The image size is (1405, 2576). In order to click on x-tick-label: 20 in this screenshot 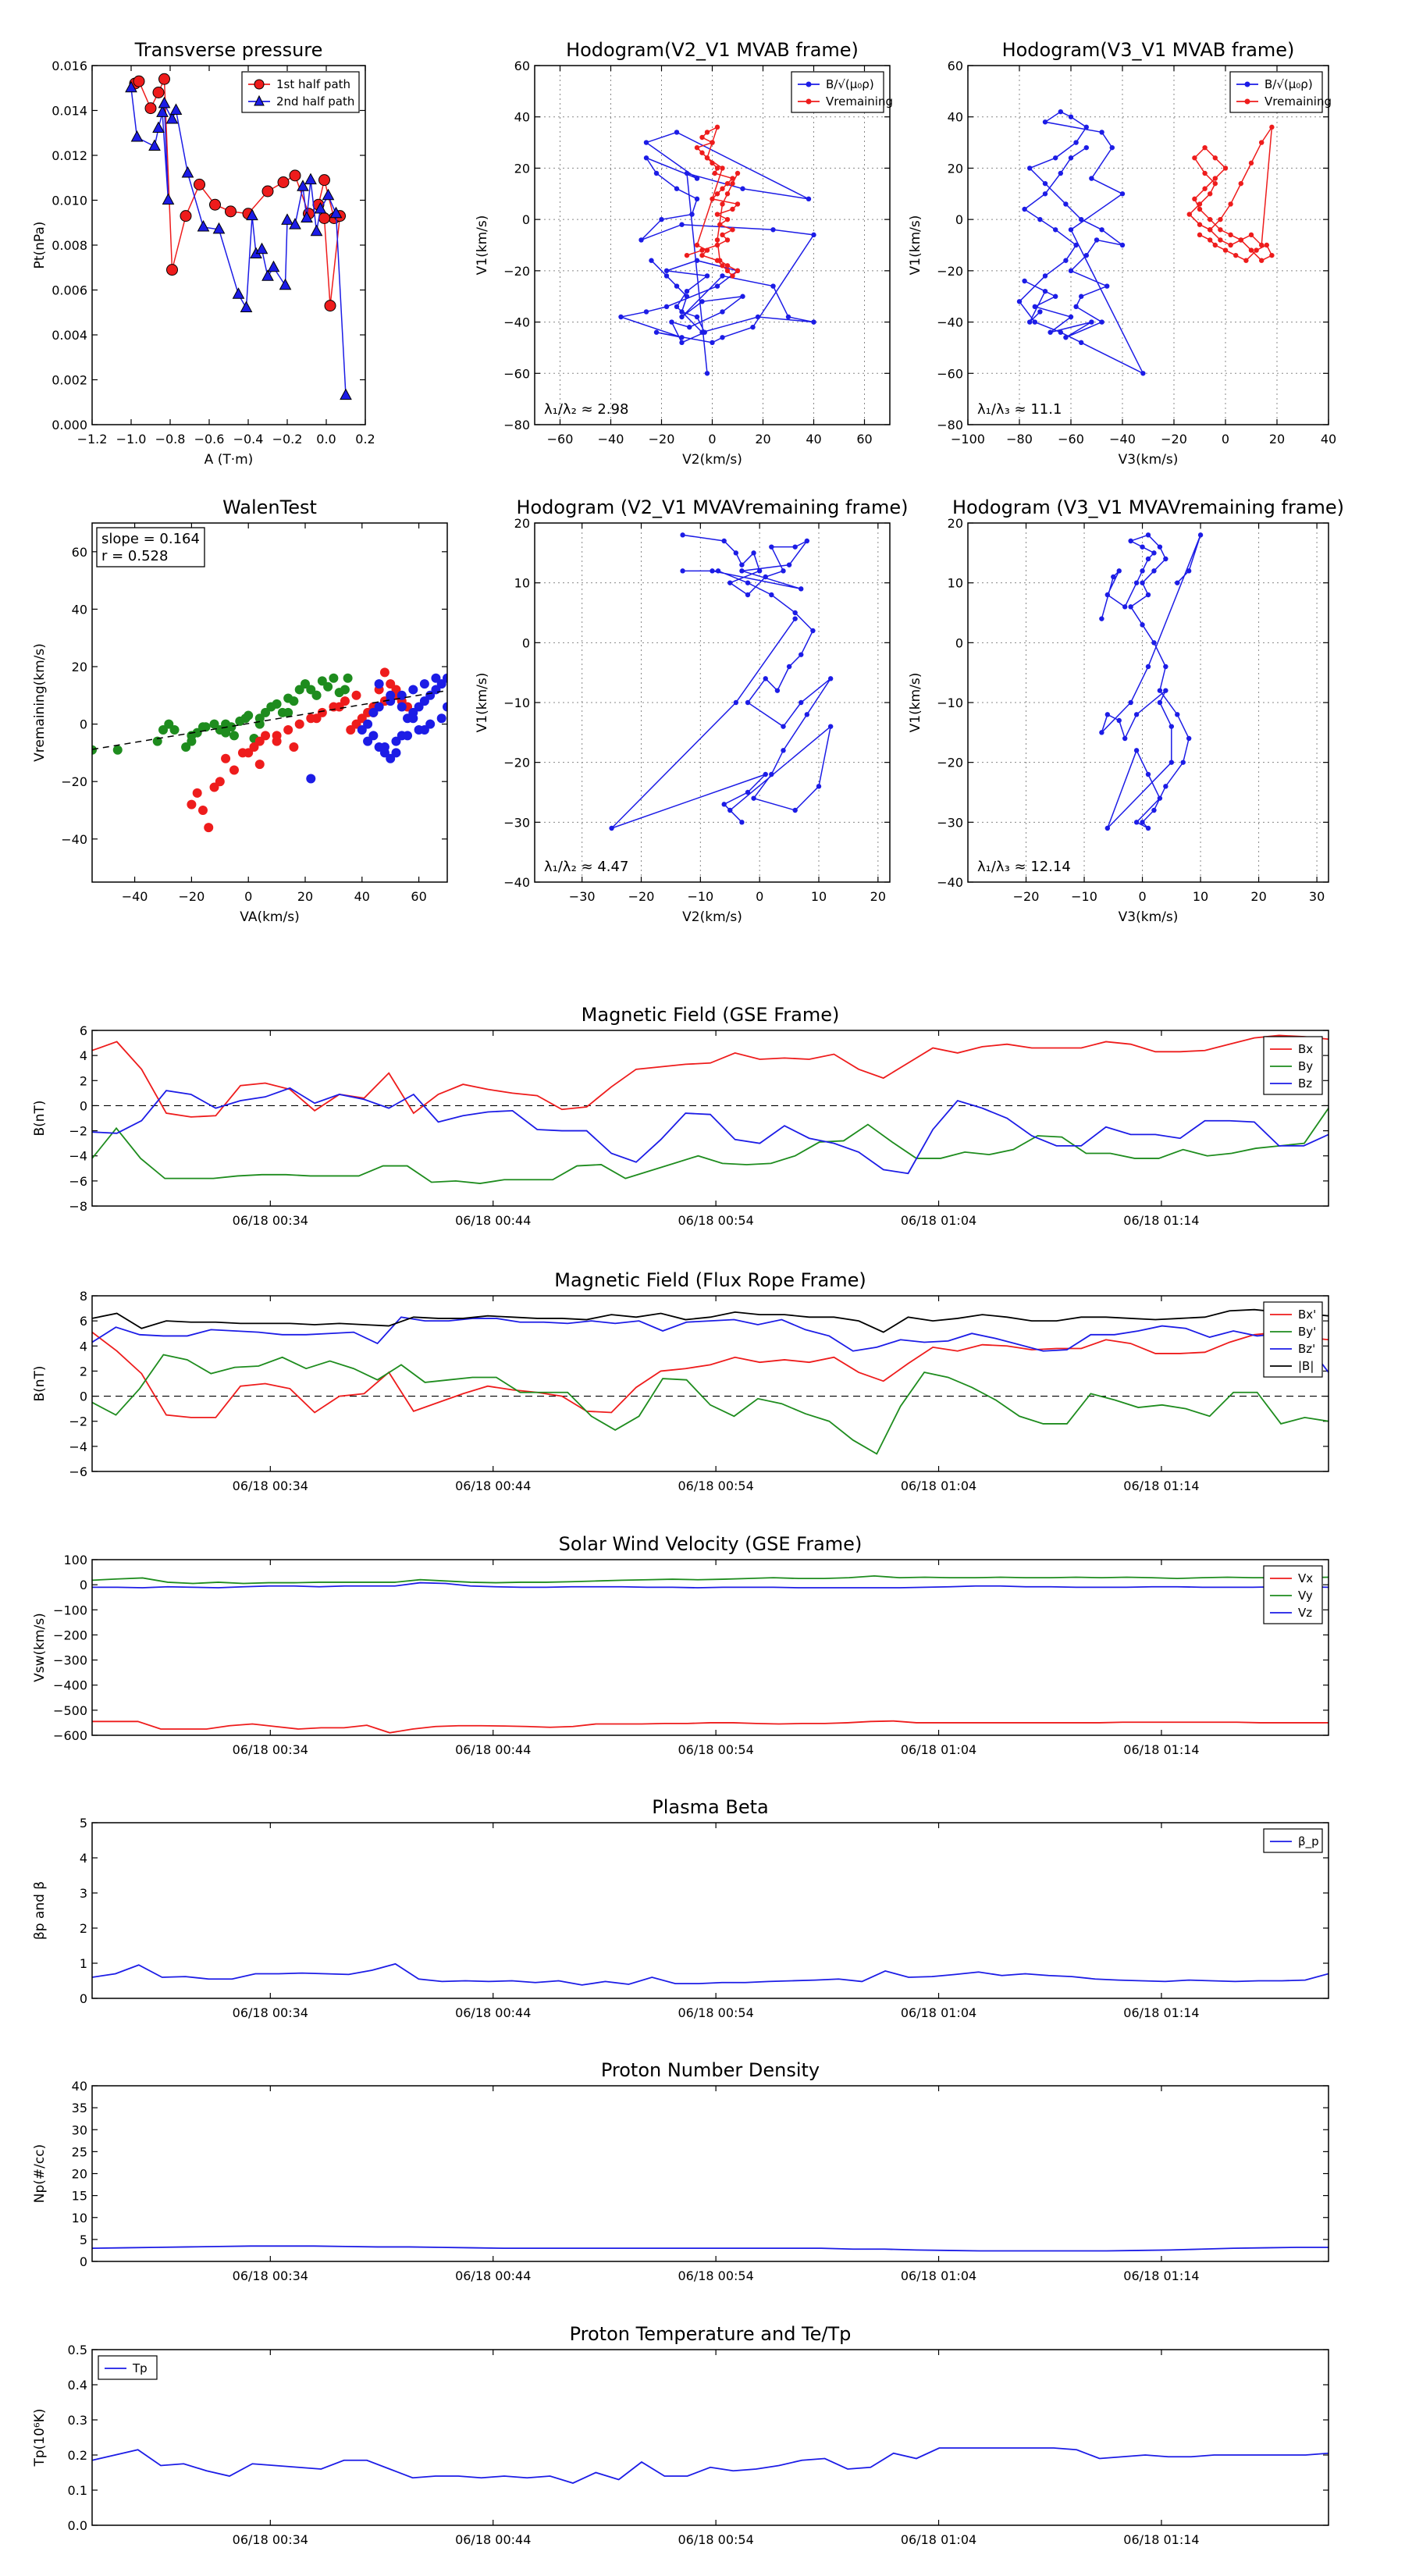, I will do `click(1277, 439)`.